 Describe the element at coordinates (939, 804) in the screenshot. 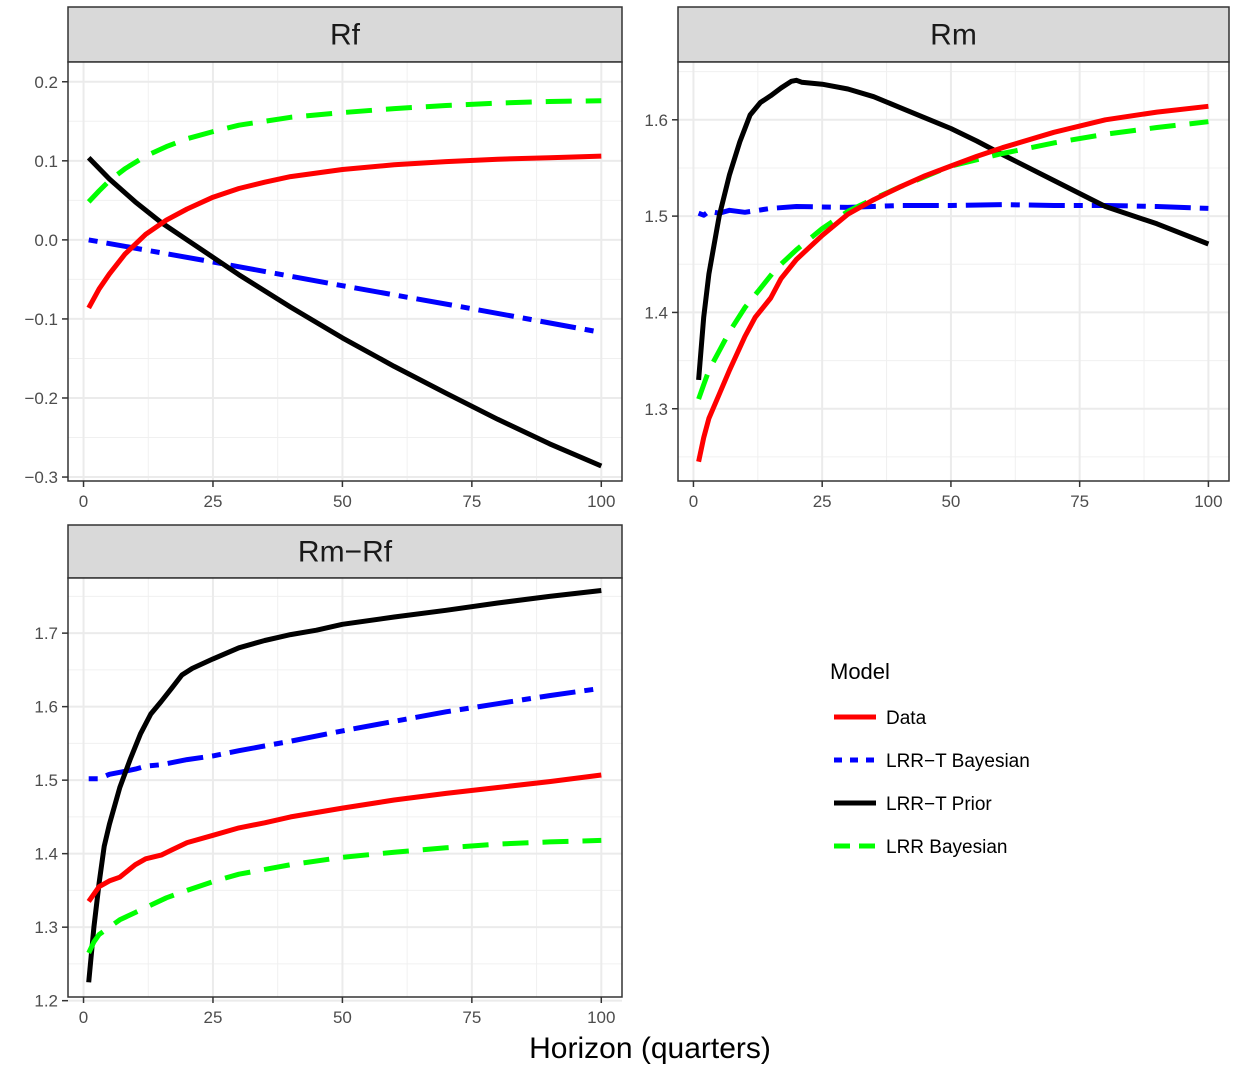

I see `legend-label: LRR−T Prior` at that location.